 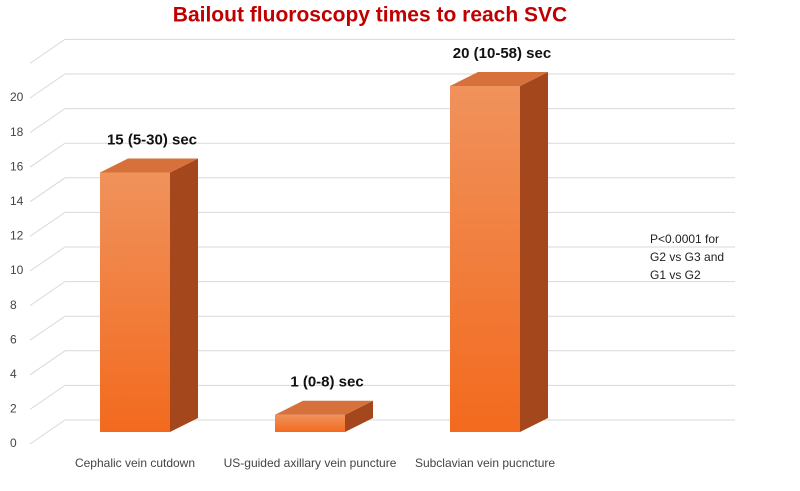 I want to click on data-label: 20 (10-58) sec, so click(x=502, y=53).